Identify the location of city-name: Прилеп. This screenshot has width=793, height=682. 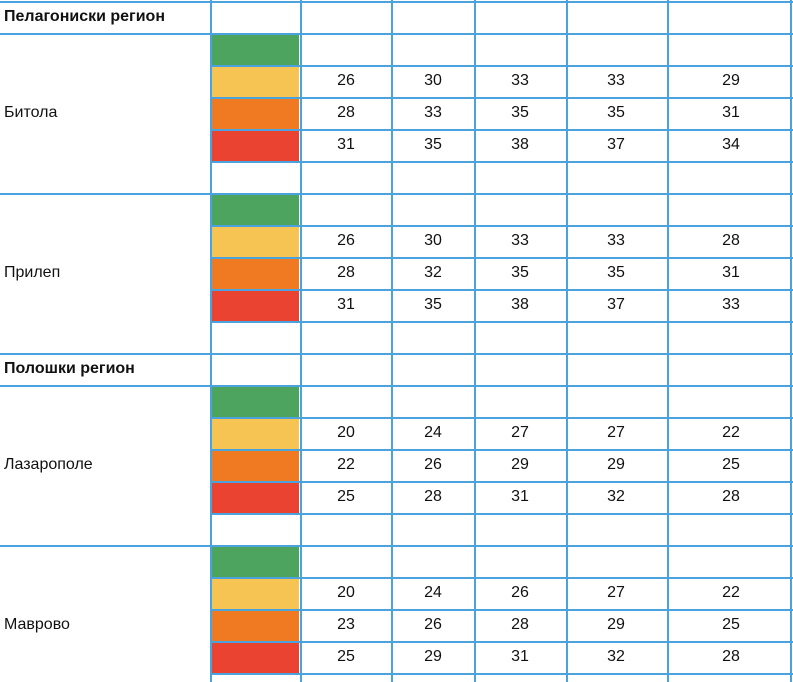
(32, 272).